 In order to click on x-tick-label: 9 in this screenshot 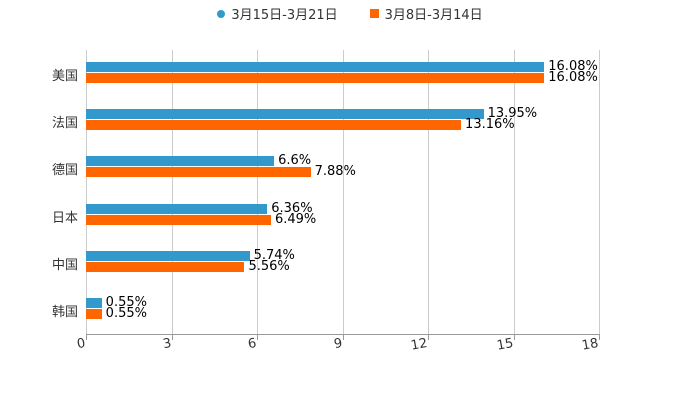, I will do `click(338, 344)`.